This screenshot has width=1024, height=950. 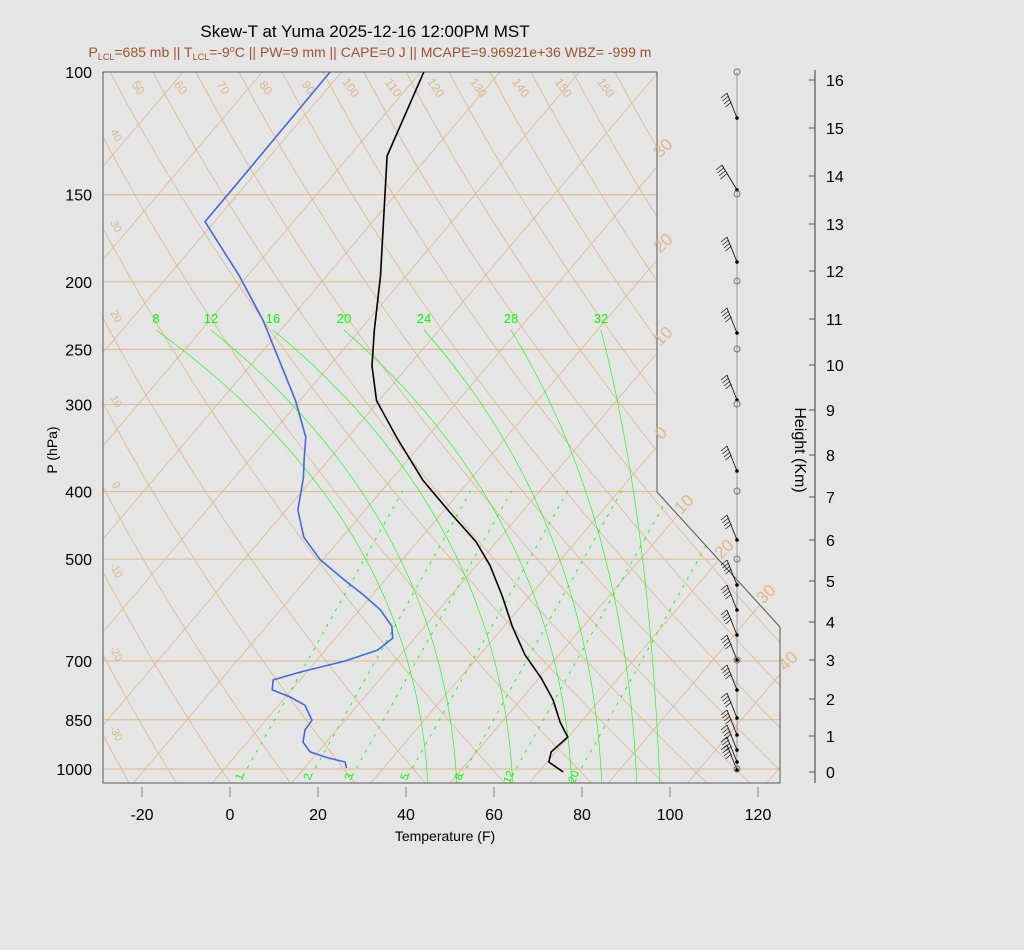 What do you see at coordinates (78, 493) in the screenshot?
I see `y-tick-label: 400` at bounding box center [78, 493].